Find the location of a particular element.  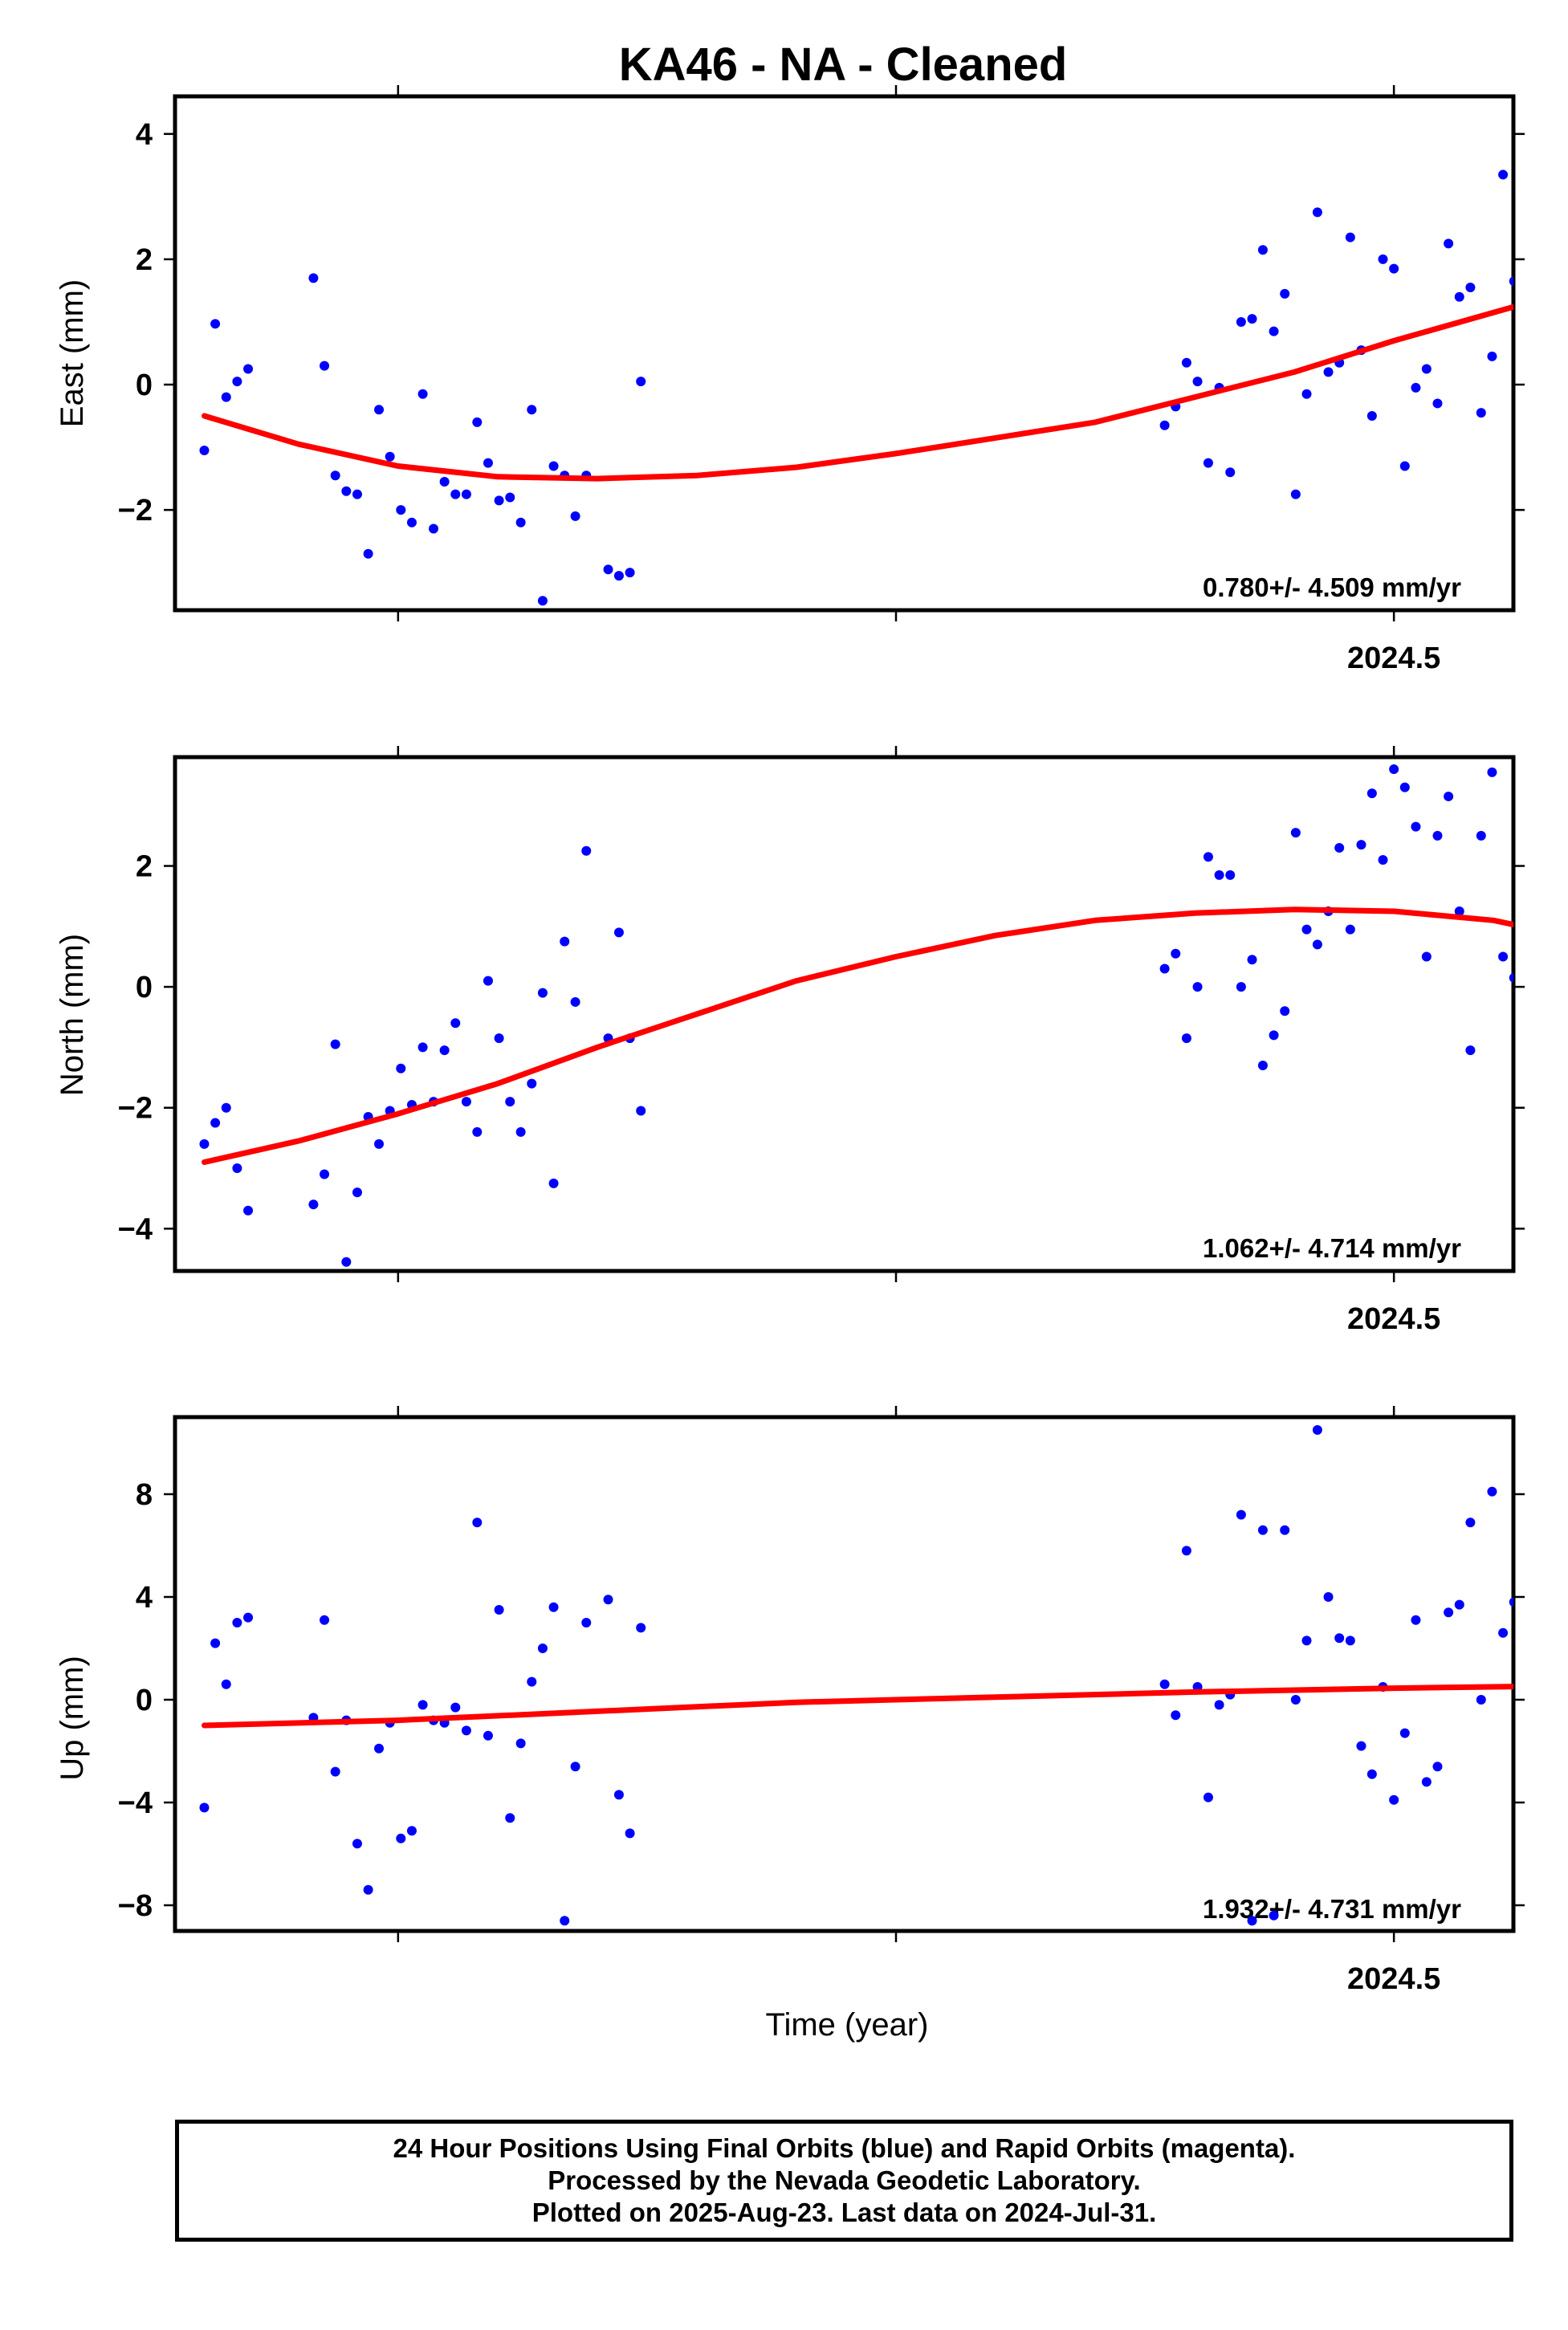

y-axis-label: Up (mm) is located at coordinates (72, 1718).